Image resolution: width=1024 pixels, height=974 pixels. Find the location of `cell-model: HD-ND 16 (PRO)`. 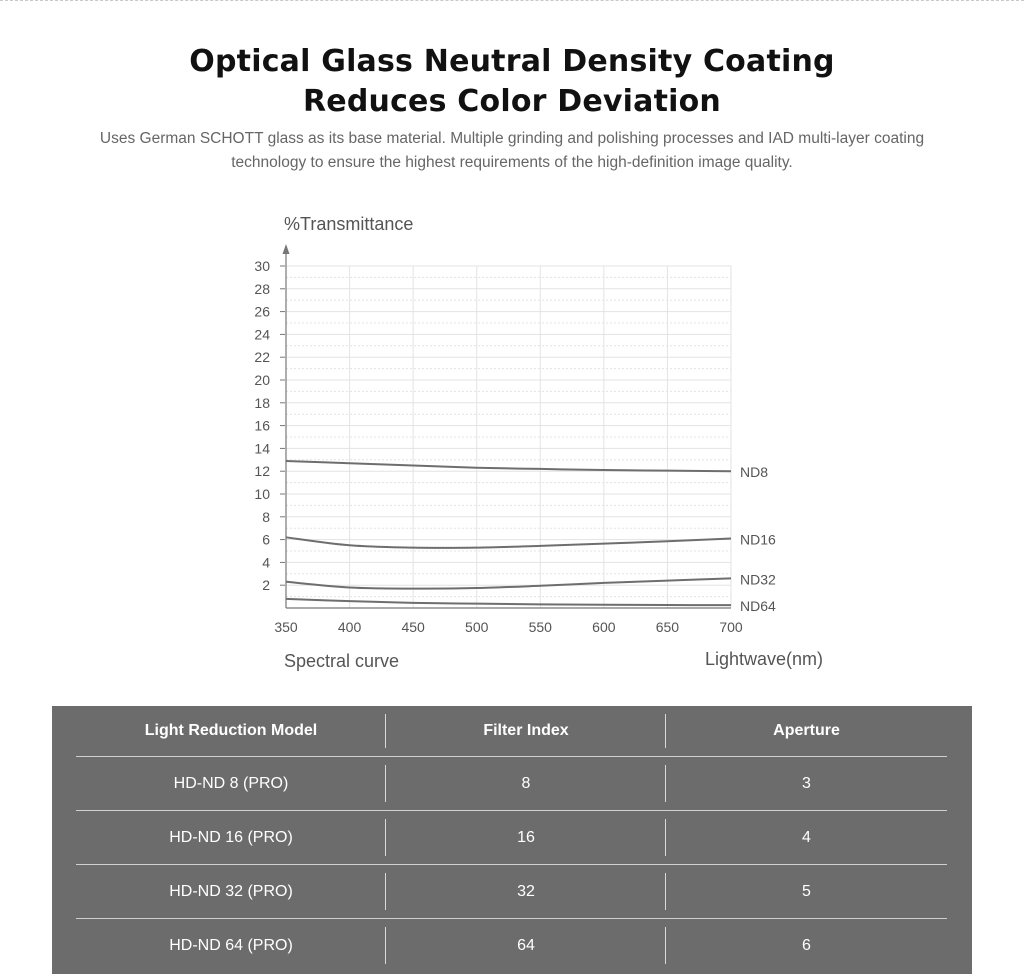

cell-model: HD-ND 16 (PRO) is located at coordinates (231, 837).